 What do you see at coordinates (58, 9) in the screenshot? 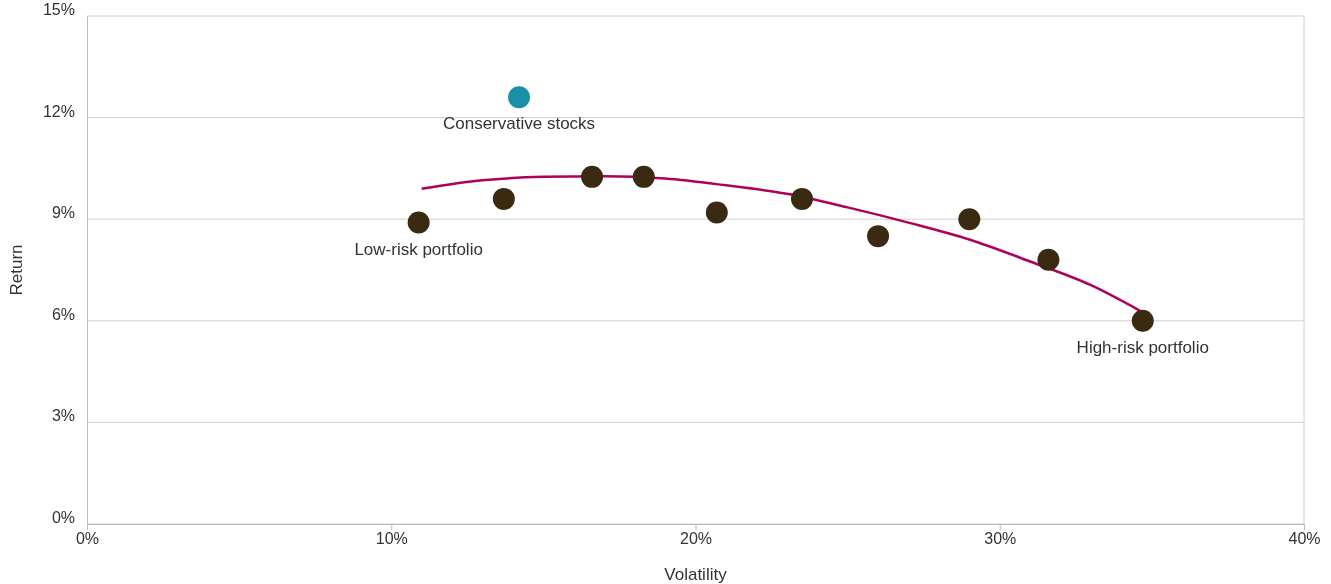
I see `y-tick-label: 15%` at bounding box center [58, 9].